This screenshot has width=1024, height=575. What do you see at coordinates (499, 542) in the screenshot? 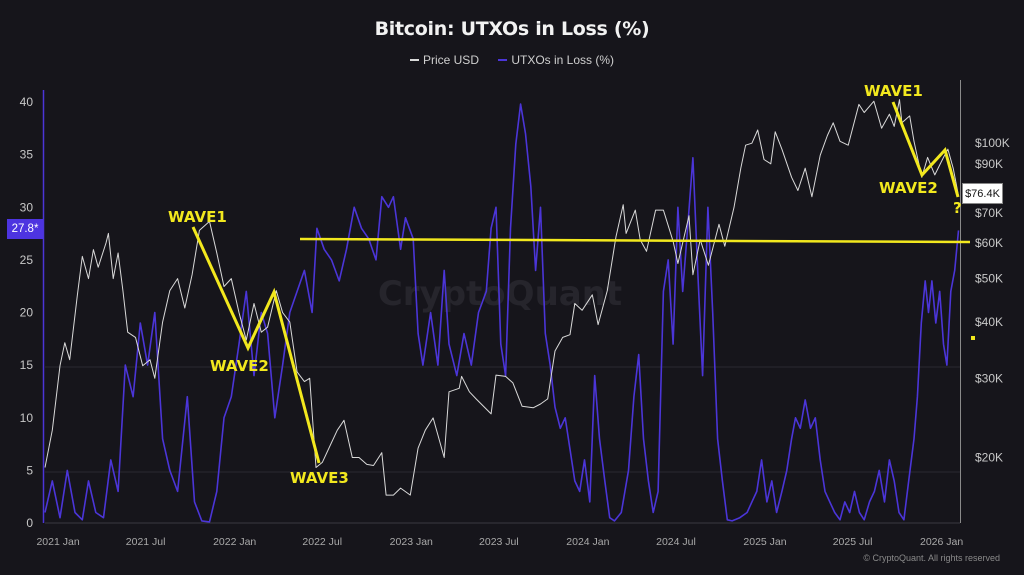
I see `x-tick-label: 2023 Jul` at bounding box center [499, 542].